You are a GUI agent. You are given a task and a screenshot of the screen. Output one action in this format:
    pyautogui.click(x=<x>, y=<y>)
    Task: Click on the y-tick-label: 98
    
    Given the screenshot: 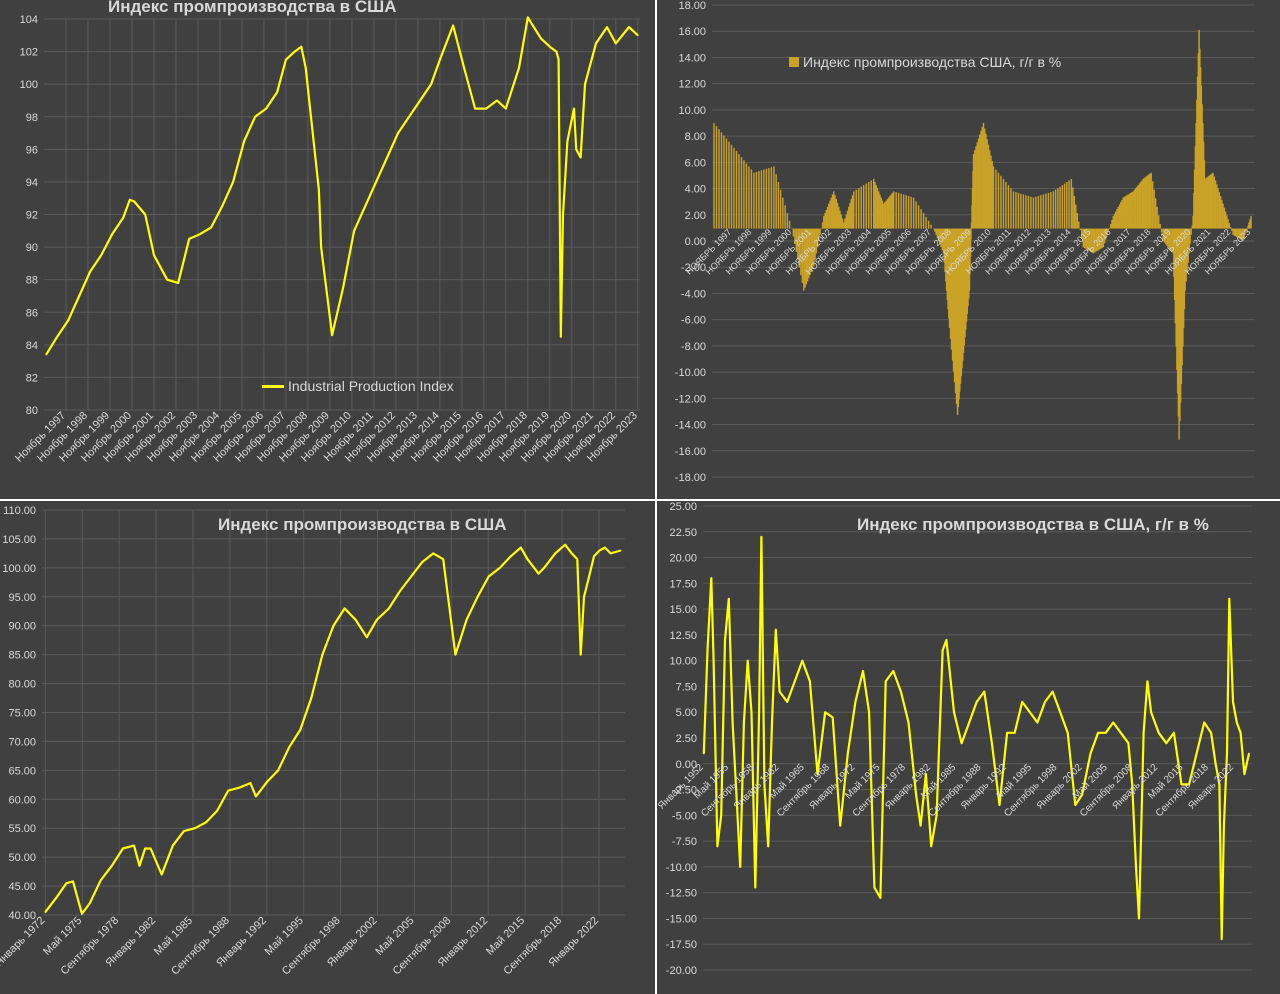 What is the action you would take?
    pyautogui.click(x=32, y=118)
    